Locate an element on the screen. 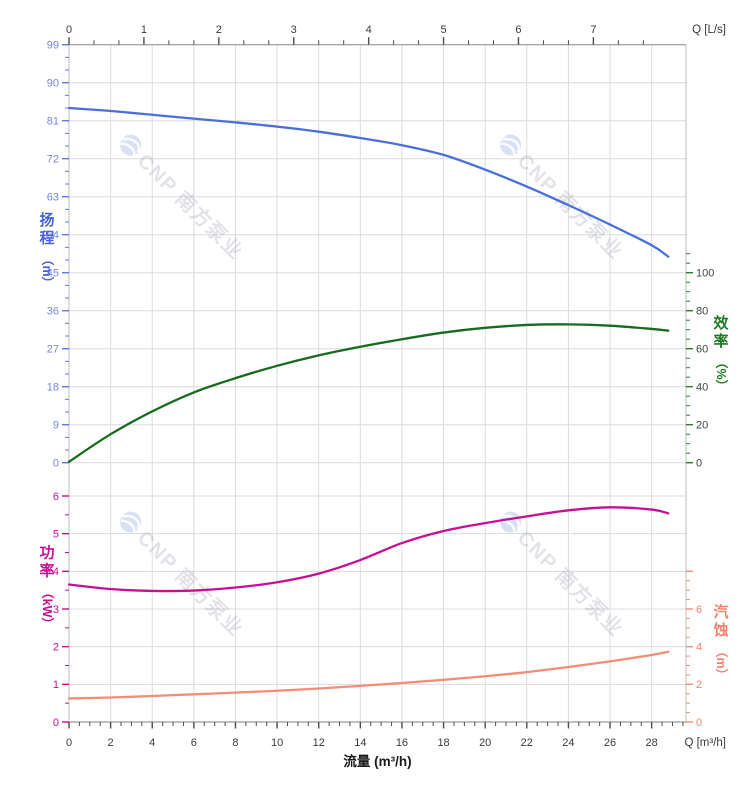  head-tick-label: 90 is located at coordinates (53, 84).